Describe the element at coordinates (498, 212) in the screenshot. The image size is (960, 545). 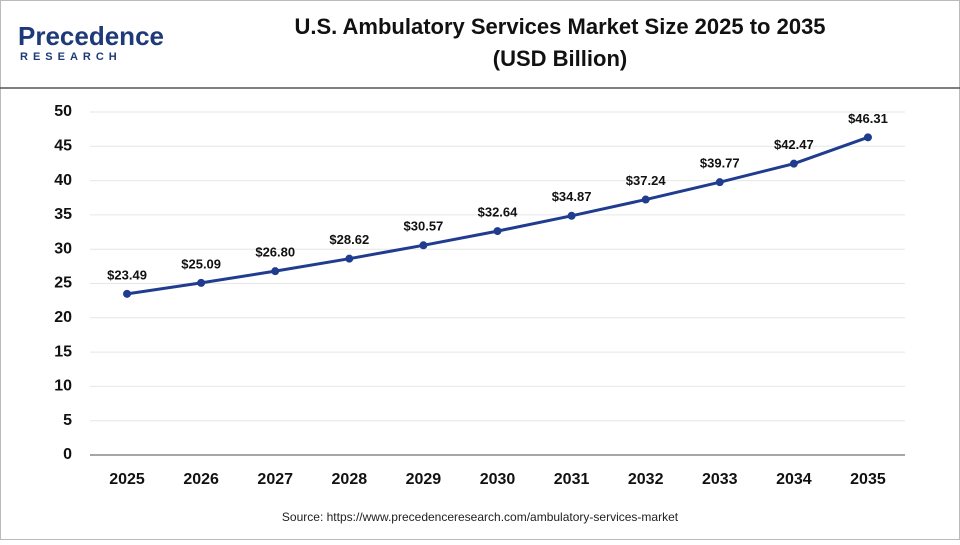
I see `value-label: $32.64` at that location.